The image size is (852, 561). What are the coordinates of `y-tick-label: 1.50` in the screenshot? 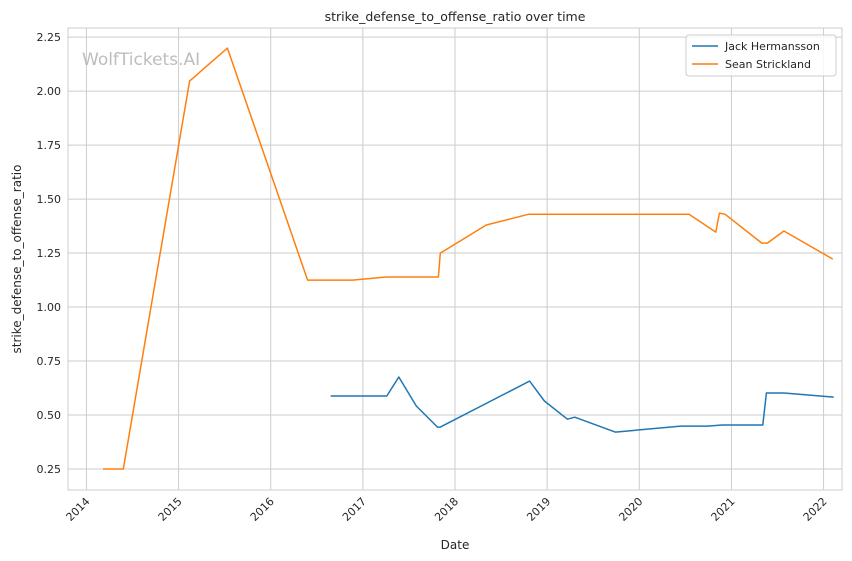 It's located at (49, 199).